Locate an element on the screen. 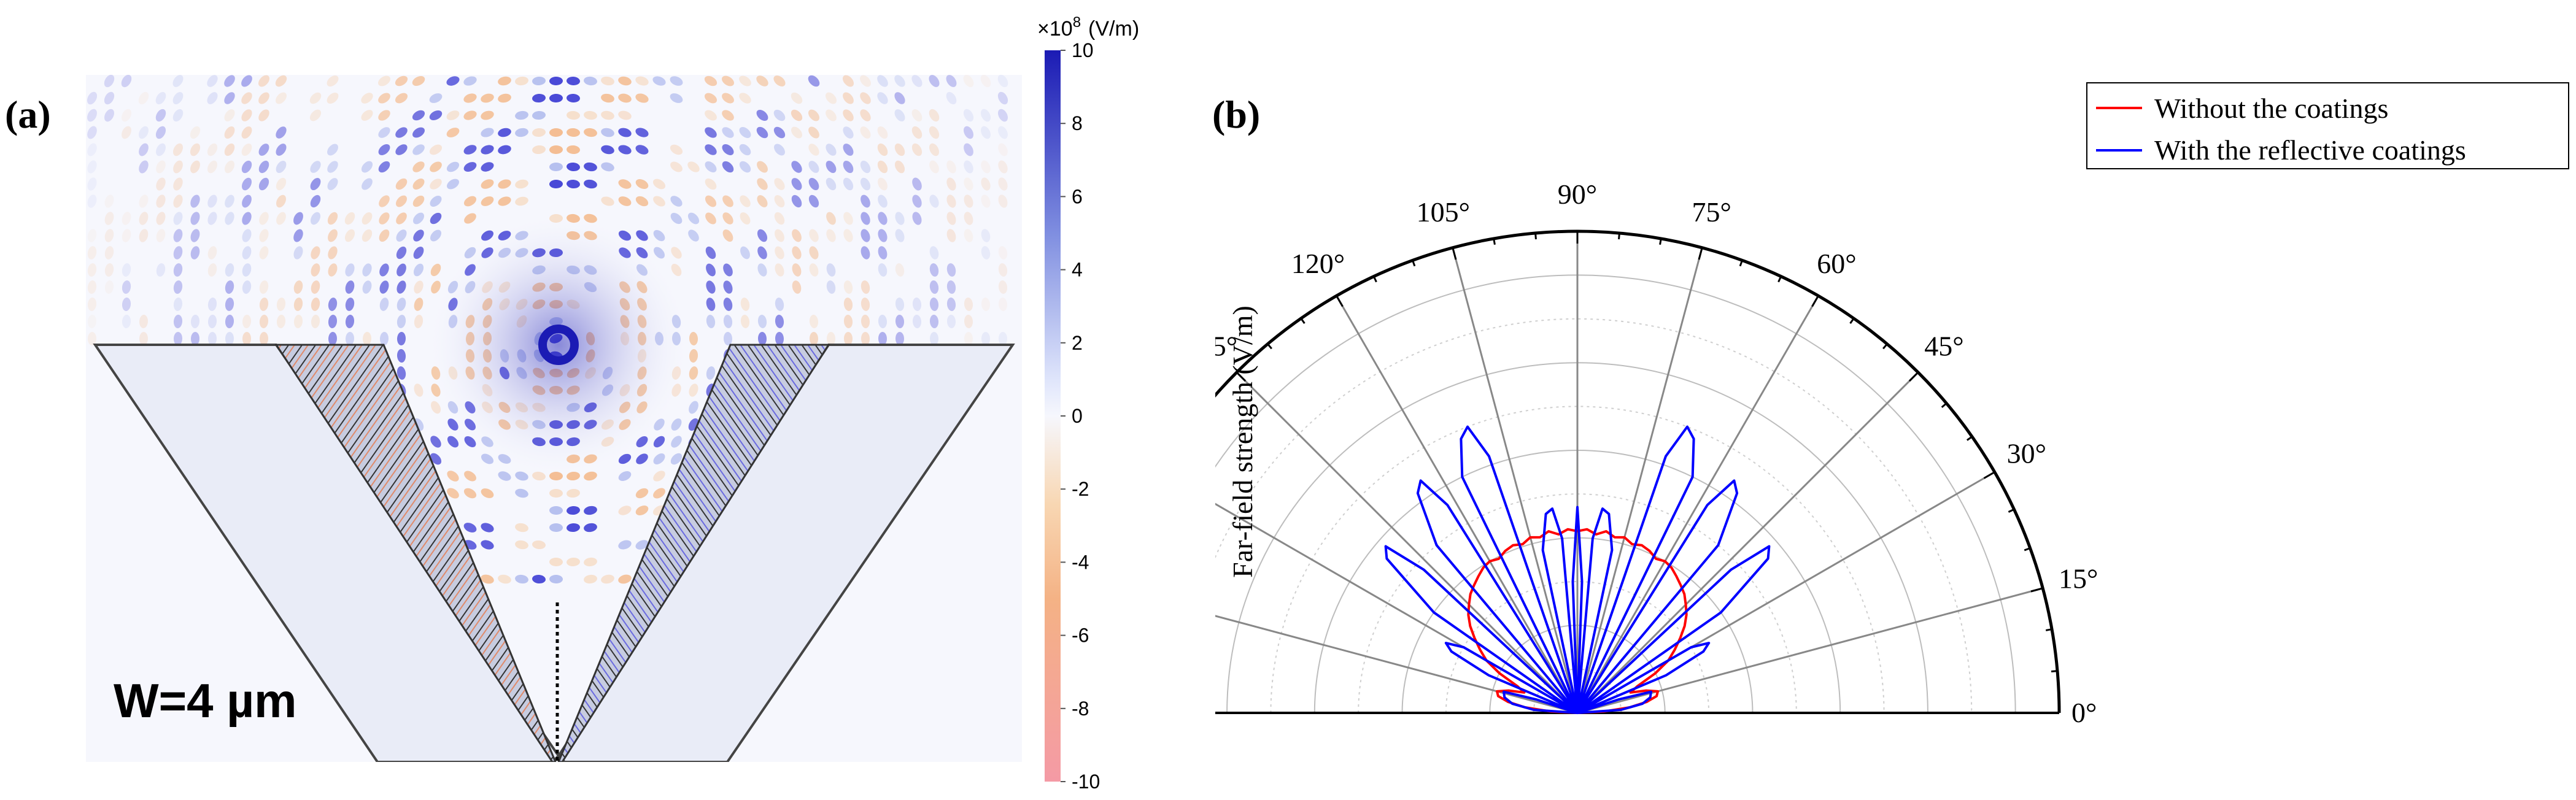 This screenshot has width=2576, height=800. series-layer is located at coordinates (1578, 569).